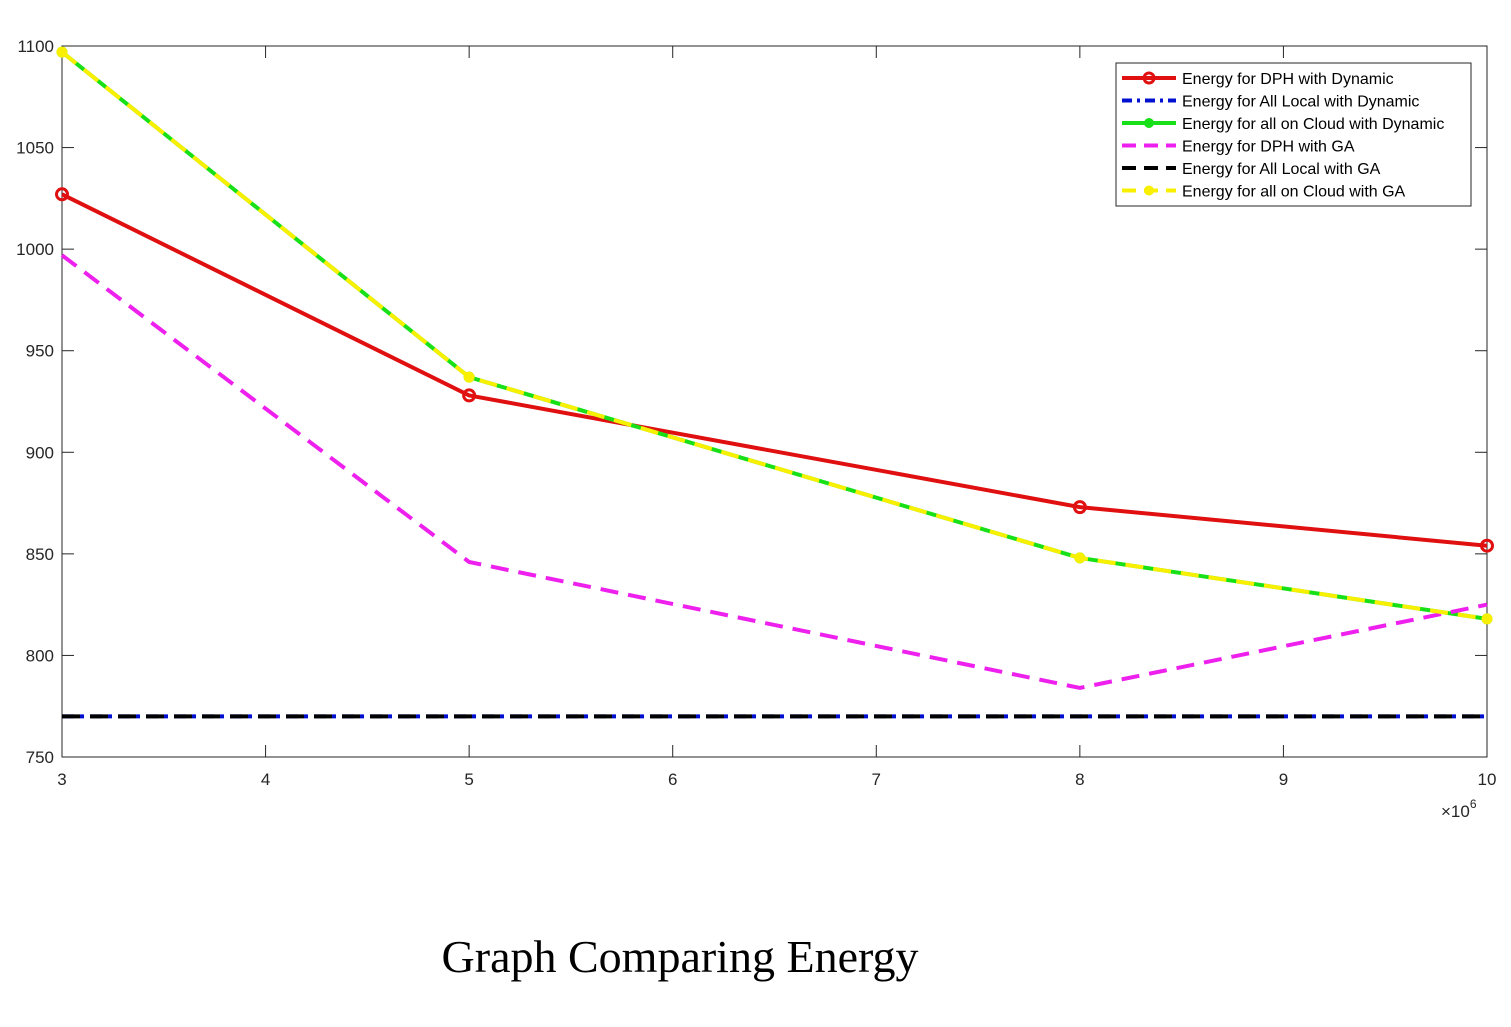 The width and height of the screenshot is (1511, 1027). I want to click on legend-box, so click(1293, 134).